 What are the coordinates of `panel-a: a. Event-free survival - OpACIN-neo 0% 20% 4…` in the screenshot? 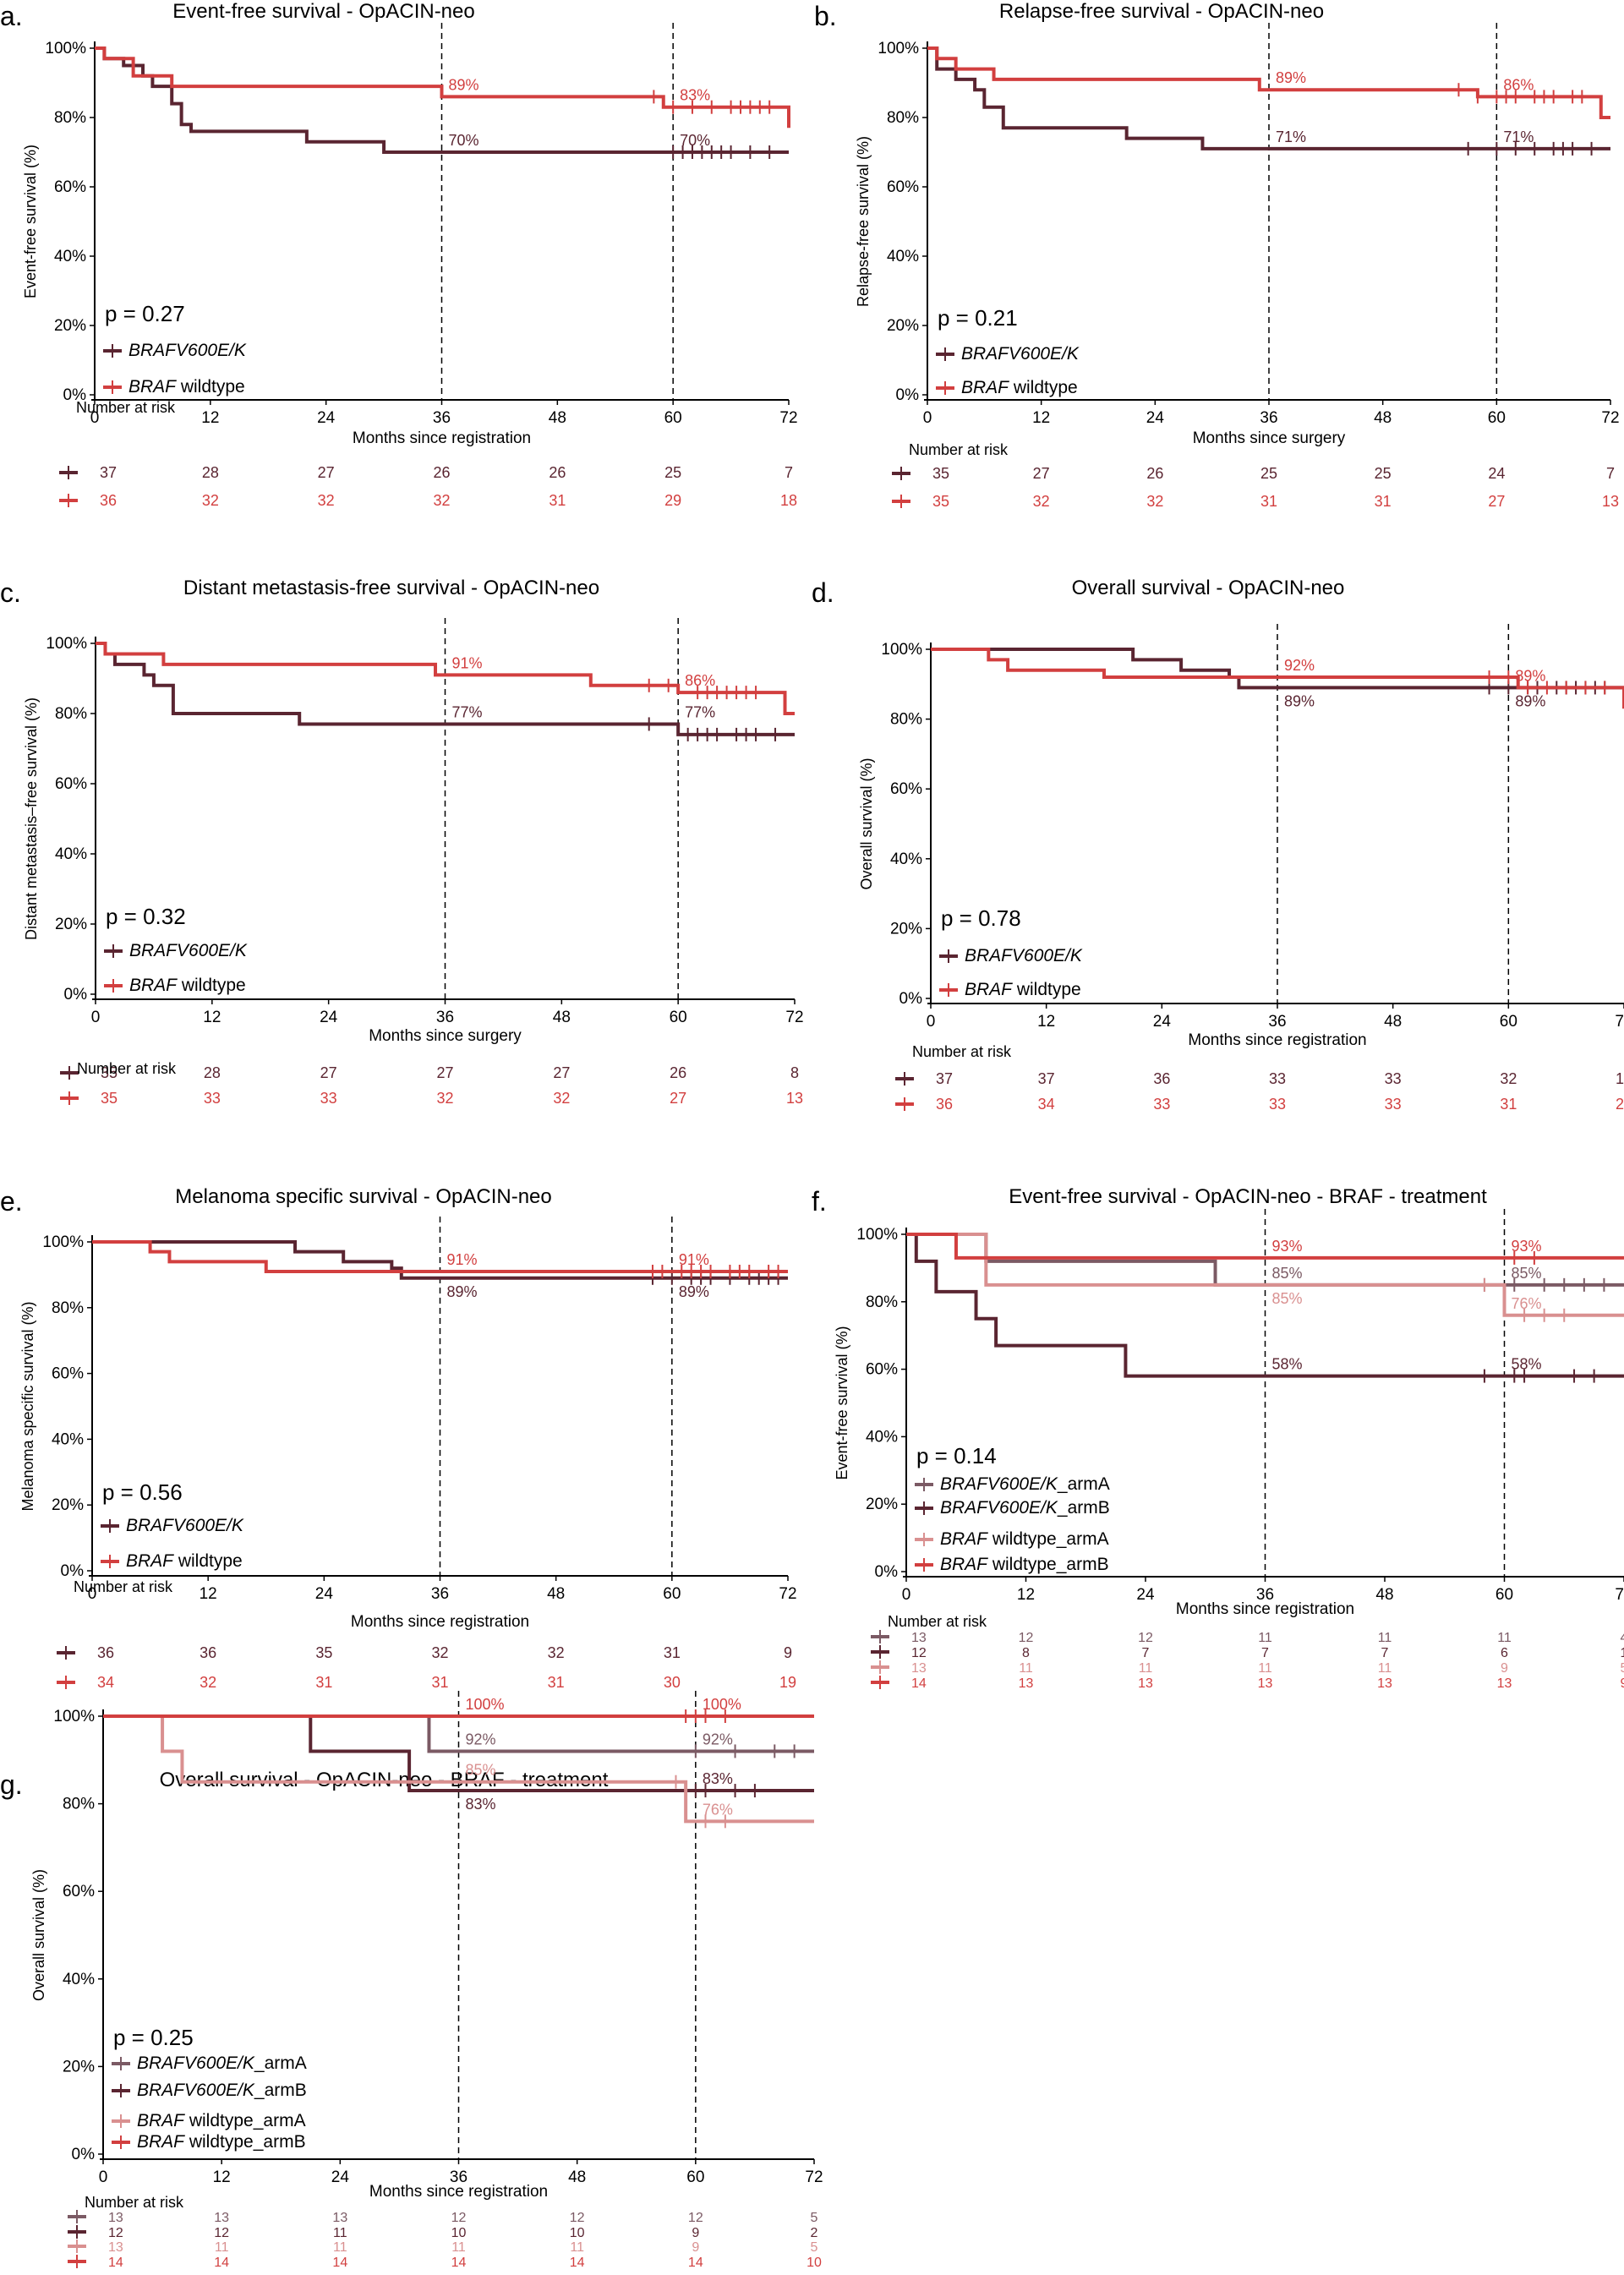 It's located at (399, 254).